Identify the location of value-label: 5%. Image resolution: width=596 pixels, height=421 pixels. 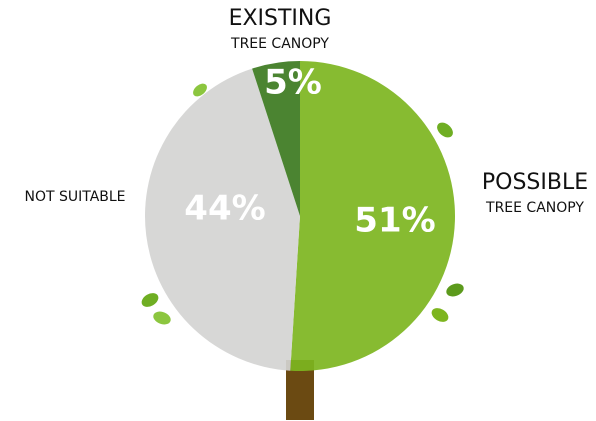
(293, 83).